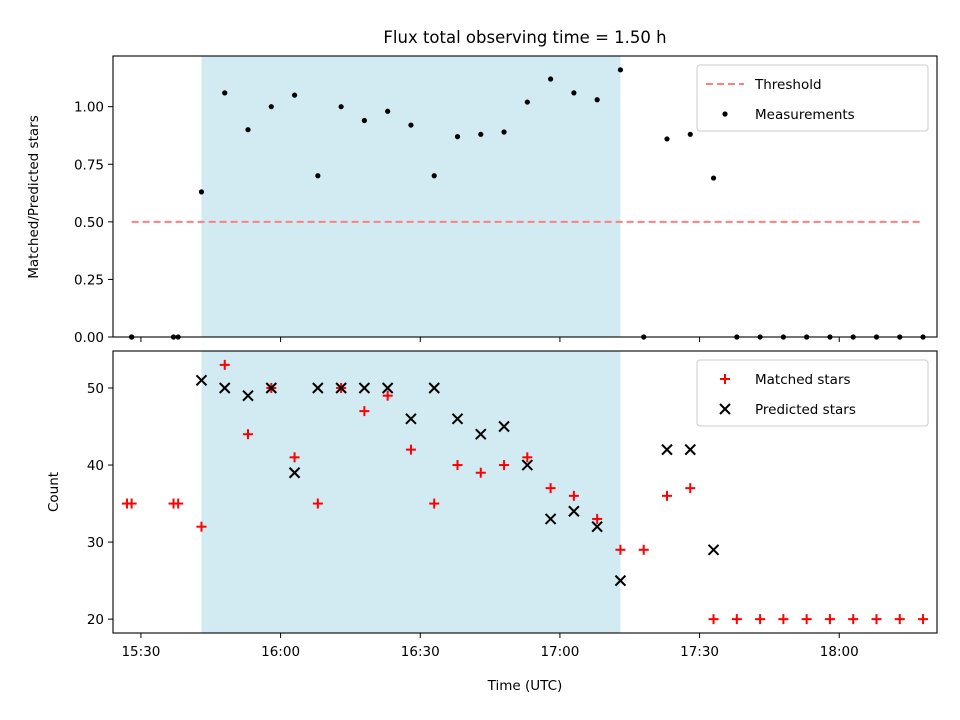 The image size is (960, 720). What do you see at coordinates (280, 652) in the screenshot?
I see `x-tick-label: 16:00` at bounding box center [280, 652].